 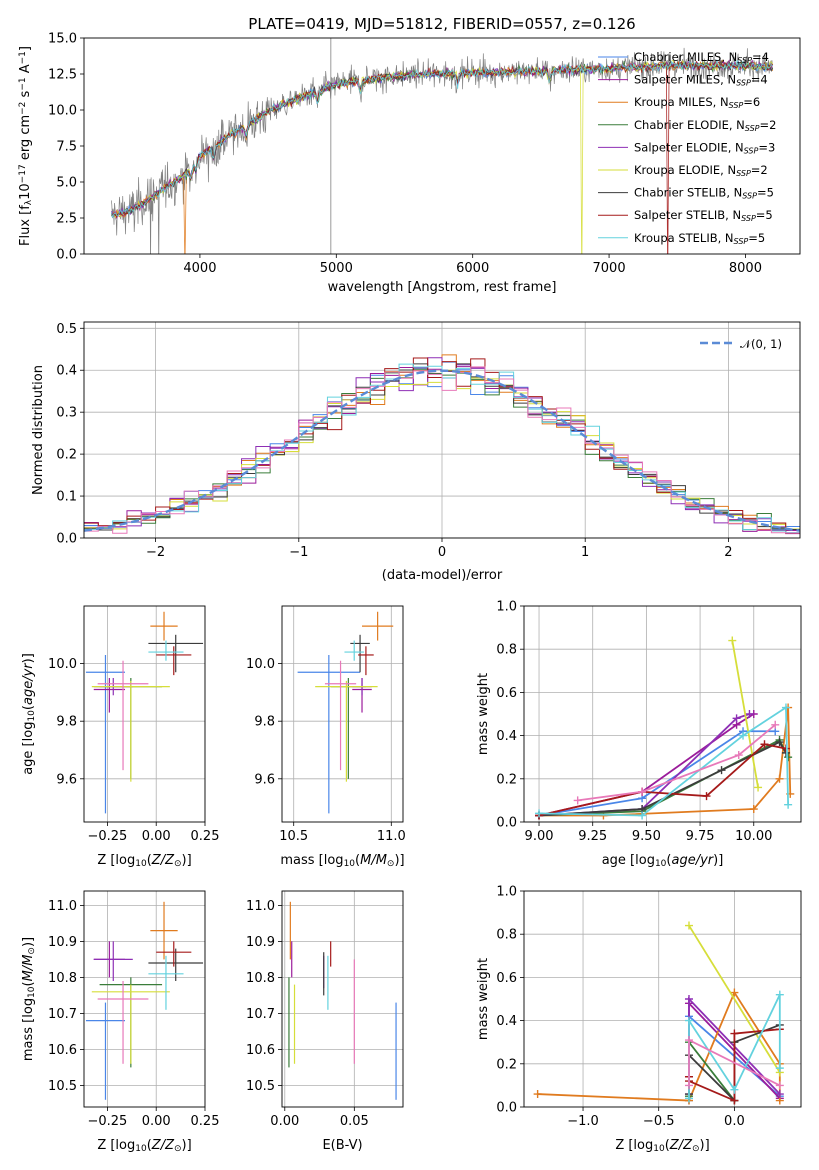 I want to click on y-tick-label: 10.7, so click(x=62, y=1014).